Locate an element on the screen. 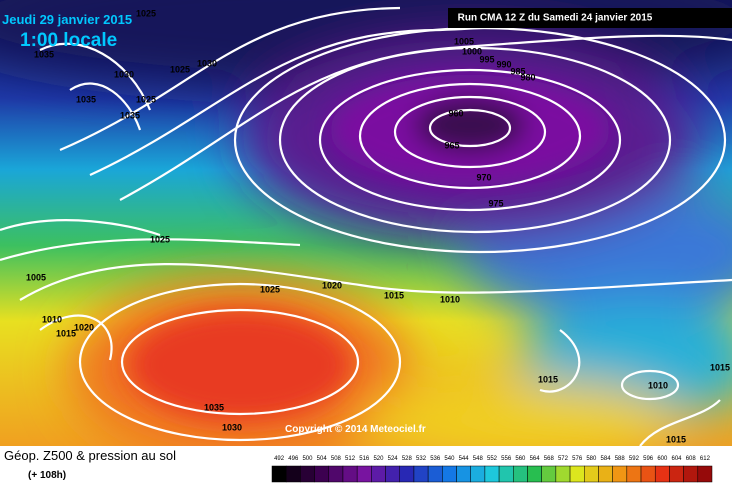 This screenshot has height=488, width=732. colorbar-label: 576 is located at coordinates (577, 459).